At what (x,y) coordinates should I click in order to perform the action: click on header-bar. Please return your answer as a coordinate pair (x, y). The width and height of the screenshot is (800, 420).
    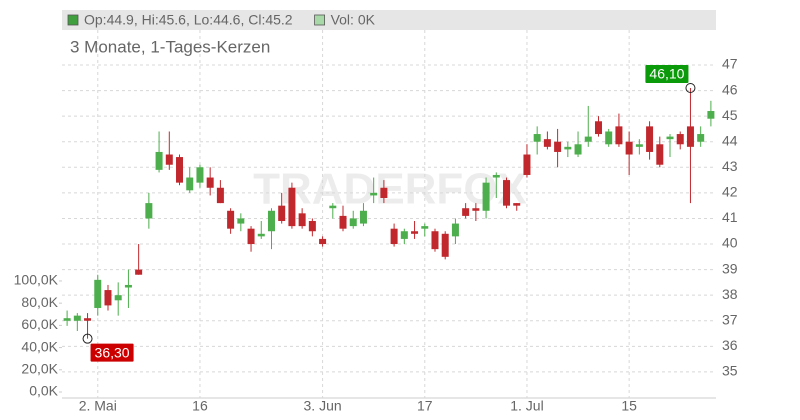
    Looking at the image, I should click on (389, 20).